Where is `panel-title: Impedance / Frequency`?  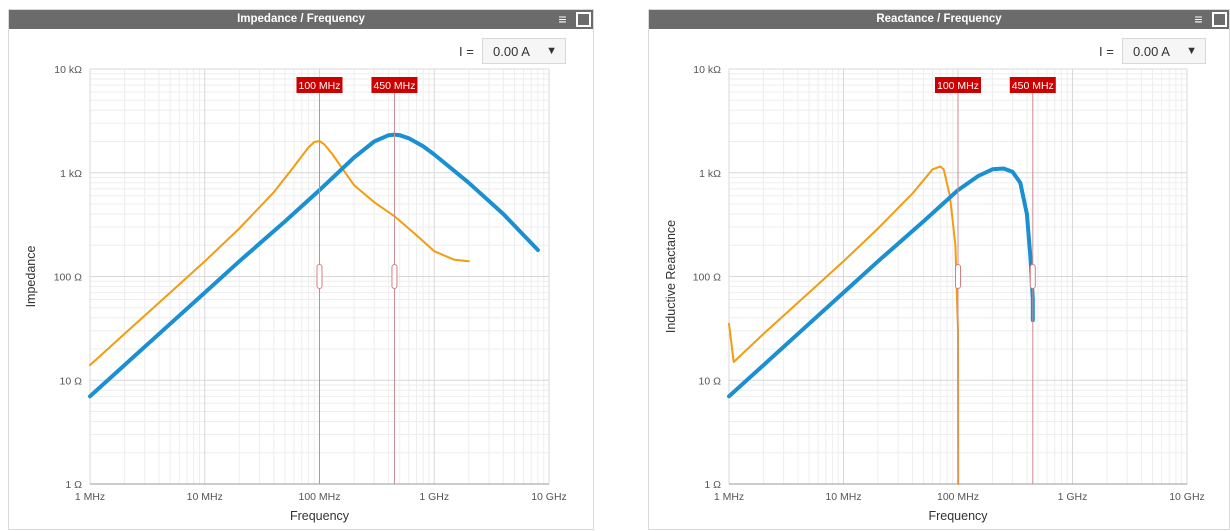 panel-title: Impedance / Frequency is located at coordinates (301, 19).